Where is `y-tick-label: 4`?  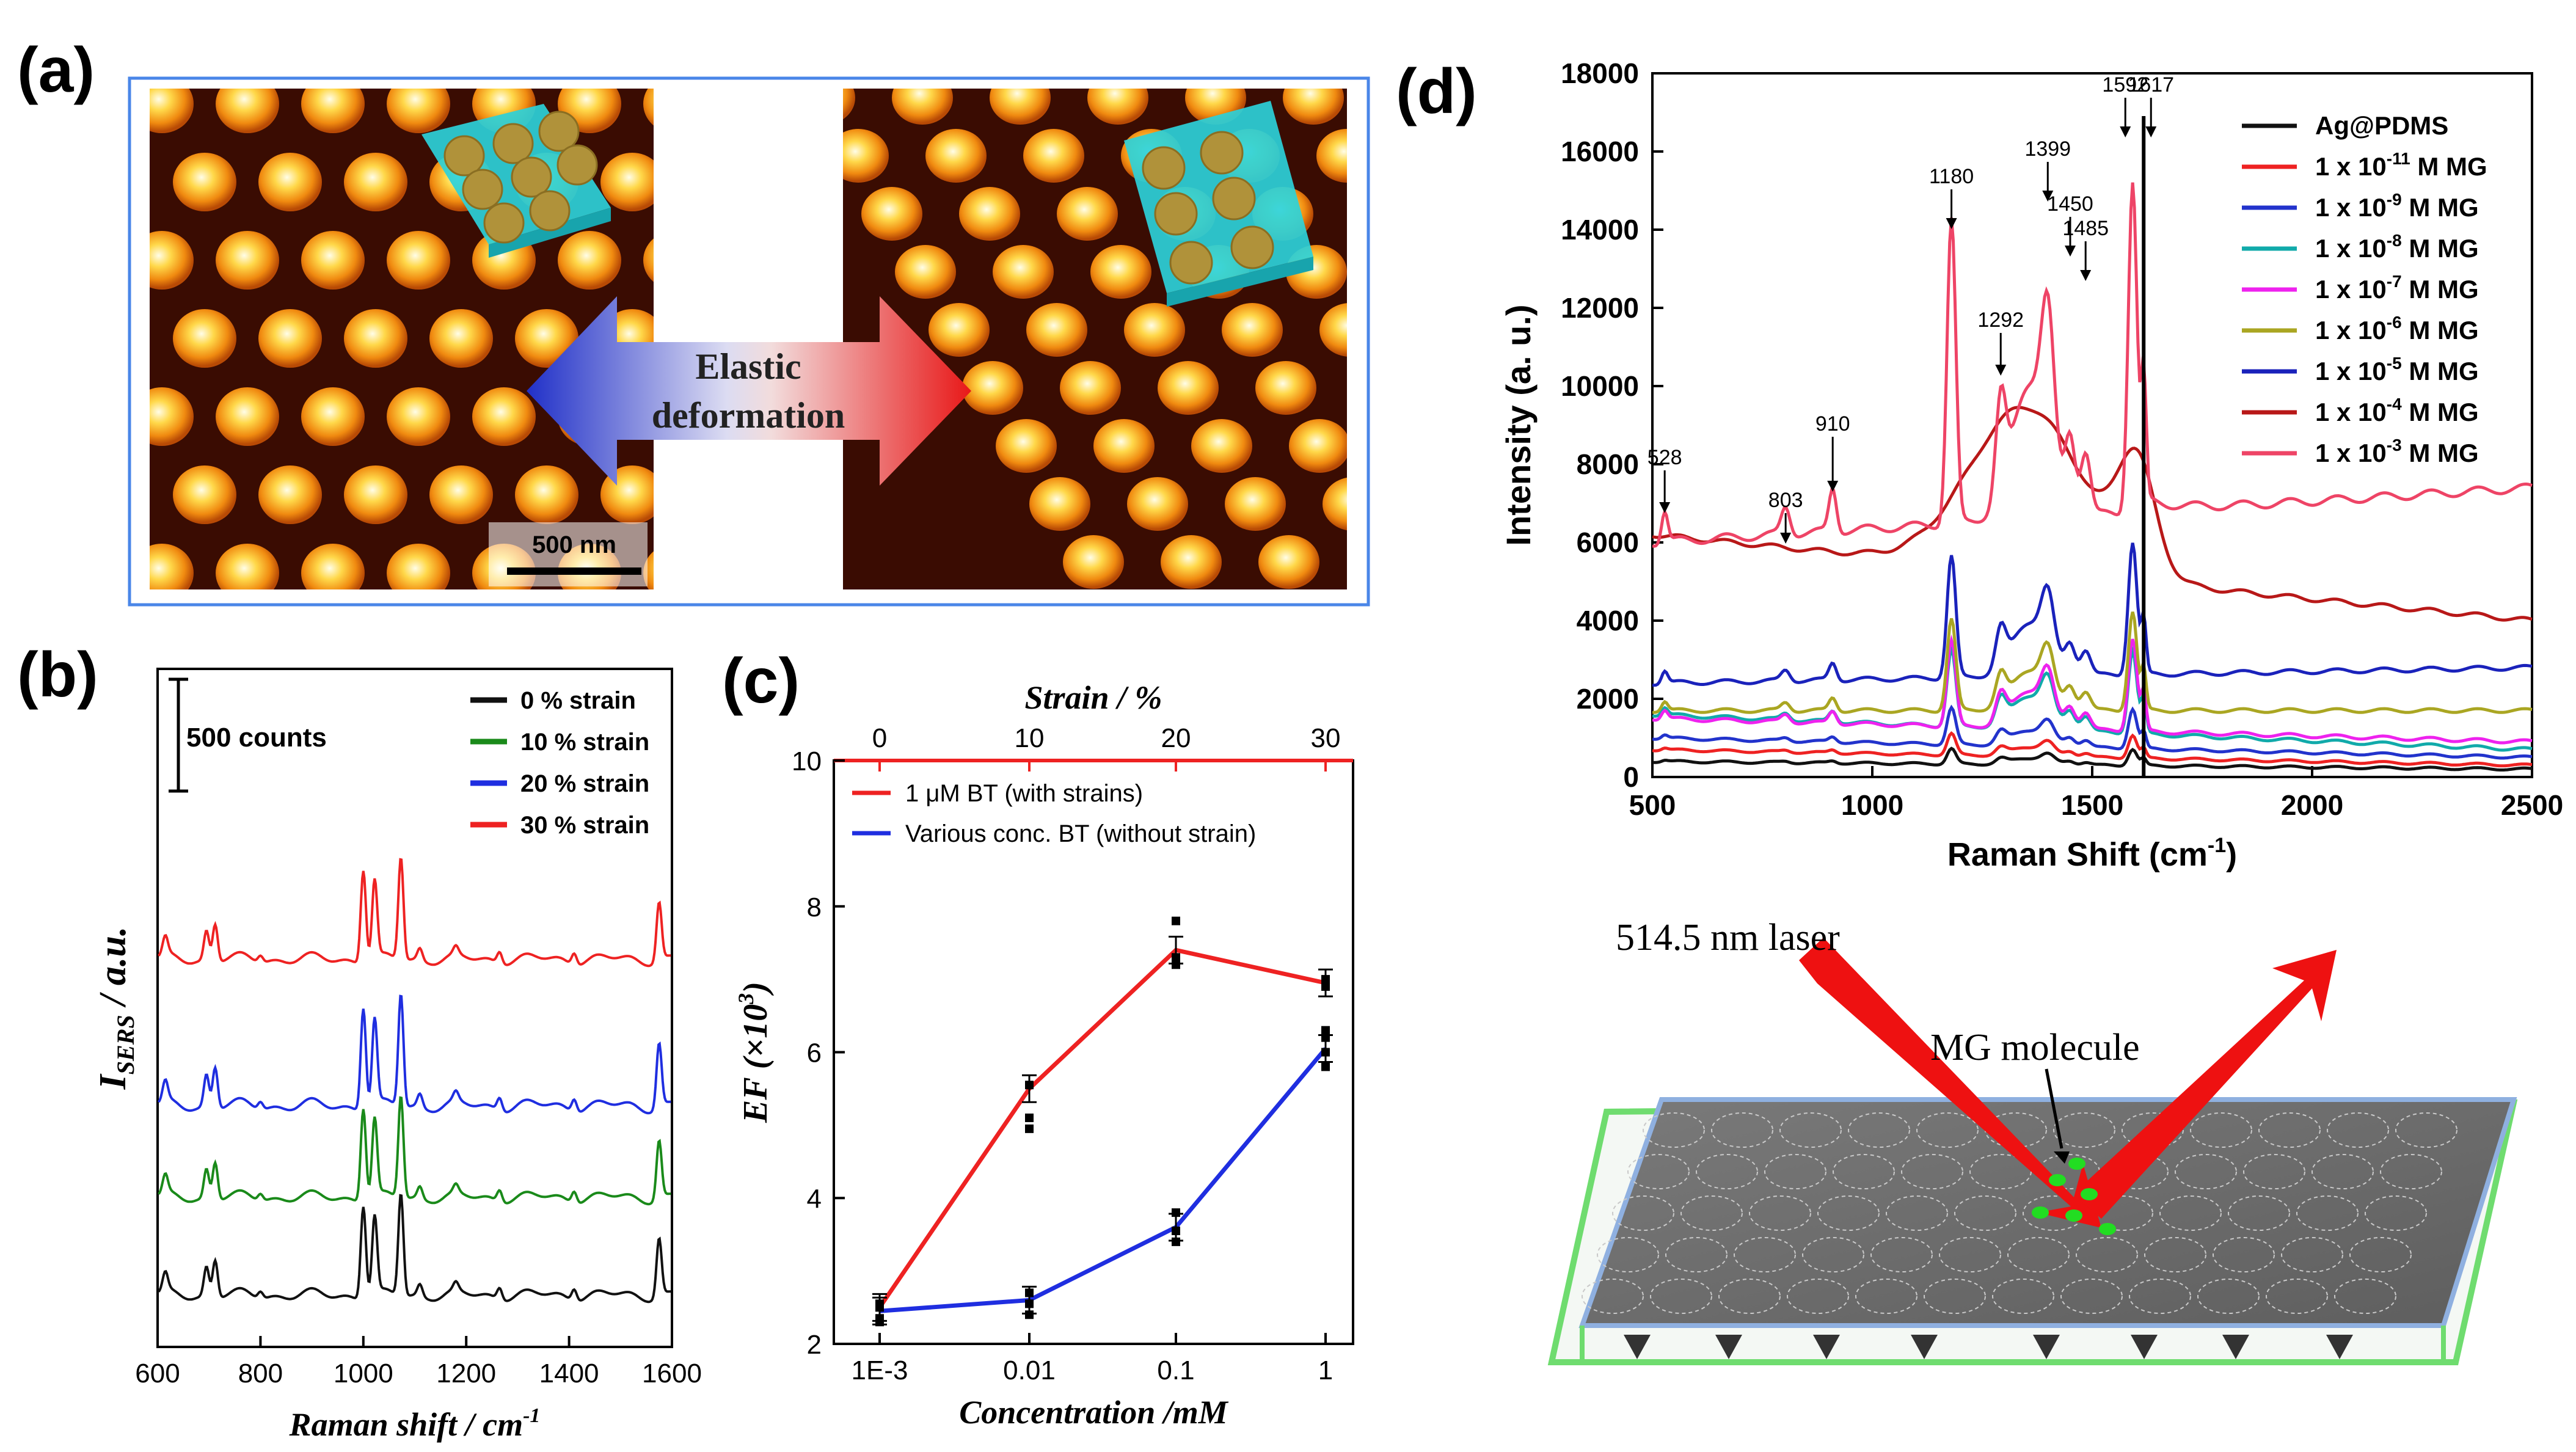 y-tick-label: 4 is located at coordinates (814, 1199).